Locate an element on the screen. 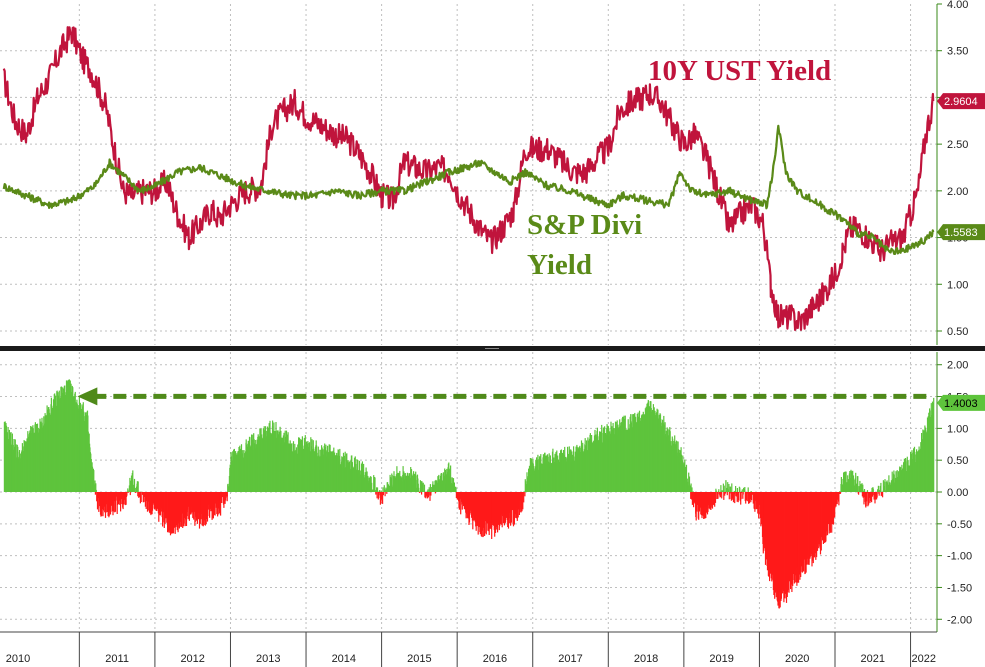 This screenshot has height=667, width=985. last-value-badge-text: 1.5583 is located at coordinates (961, 233).